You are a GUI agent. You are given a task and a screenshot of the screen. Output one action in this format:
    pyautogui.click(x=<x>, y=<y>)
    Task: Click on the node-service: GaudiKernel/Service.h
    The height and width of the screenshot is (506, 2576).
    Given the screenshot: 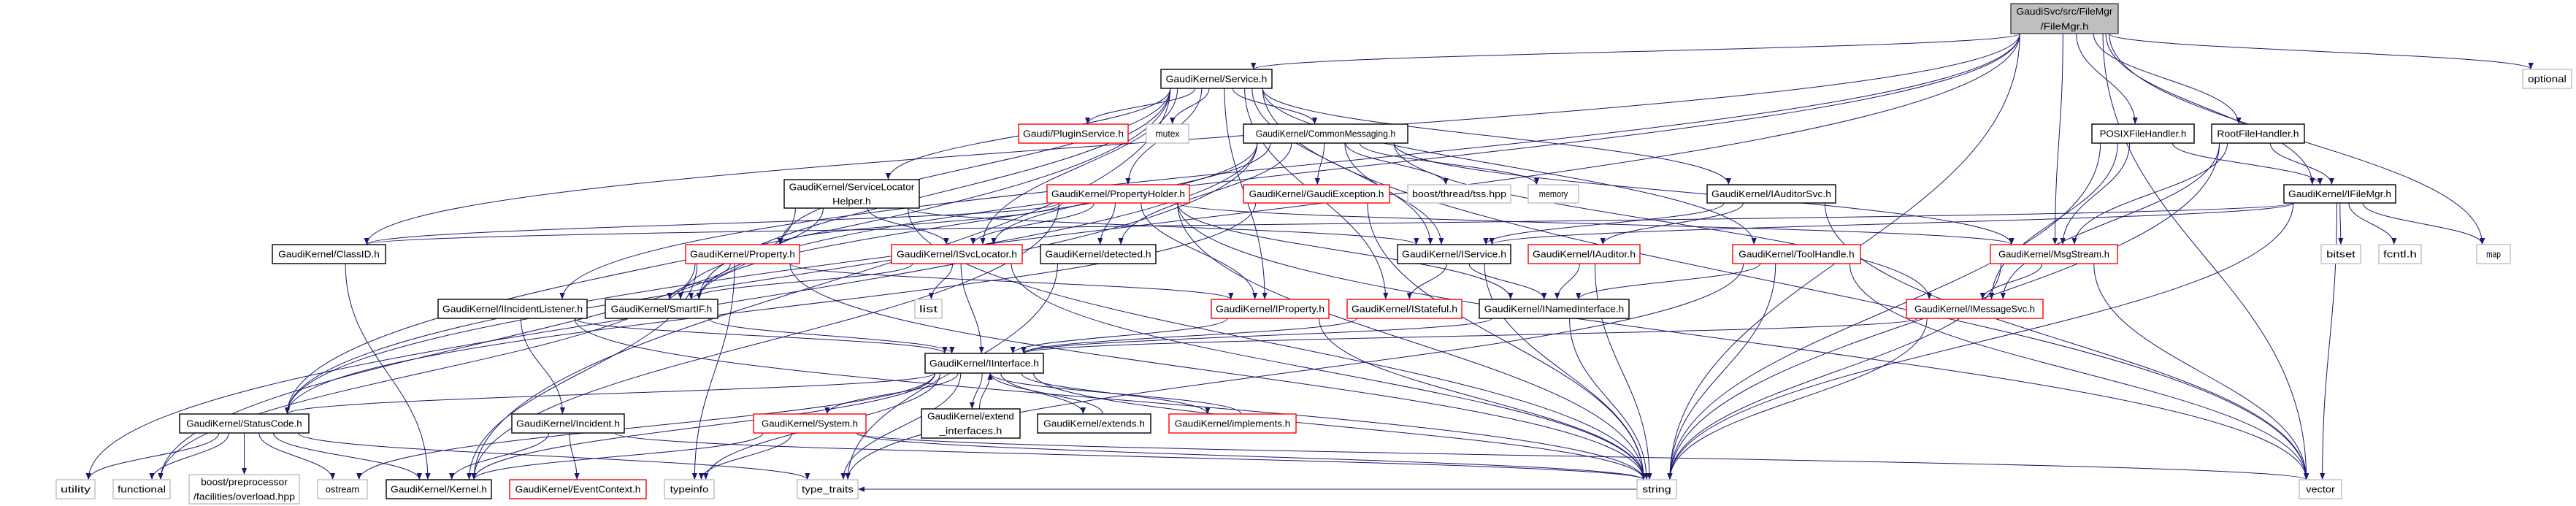 What is the action you would take?
    pyautogui.click(x=1216, y=79)
    